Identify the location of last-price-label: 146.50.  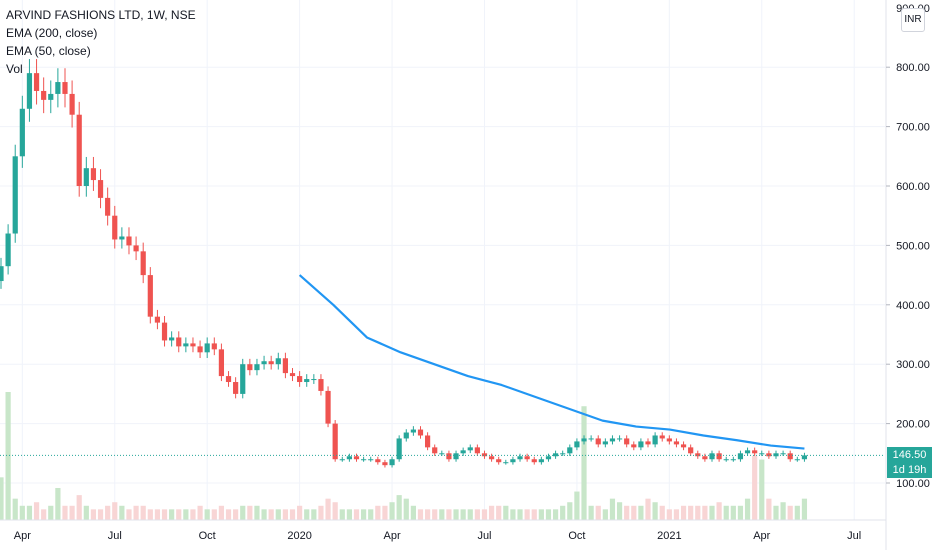
(909, 455).